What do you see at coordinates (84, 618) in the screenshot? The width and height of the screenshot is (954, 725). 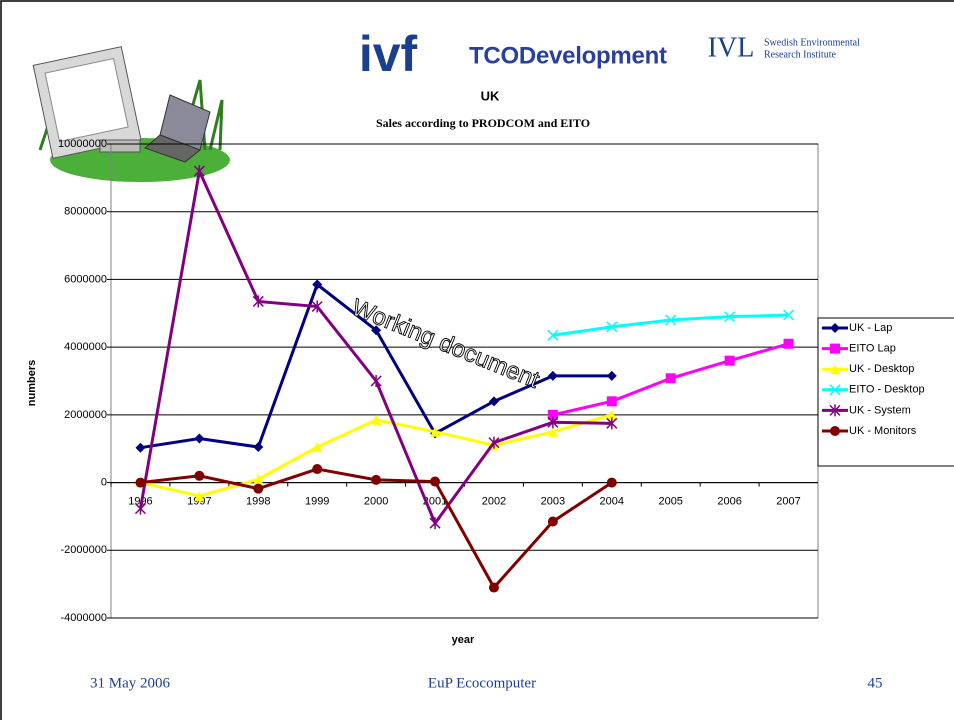 I see `y-tick-label: -4000000` at bounding box center [84, 618].